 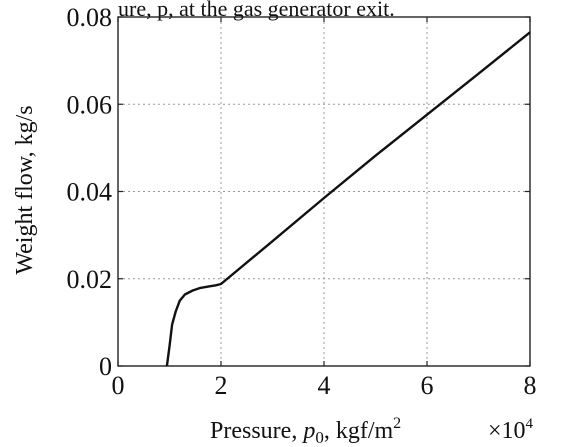 I want to click on x-axis-label-sub: 0, so click(x=319, y=437).